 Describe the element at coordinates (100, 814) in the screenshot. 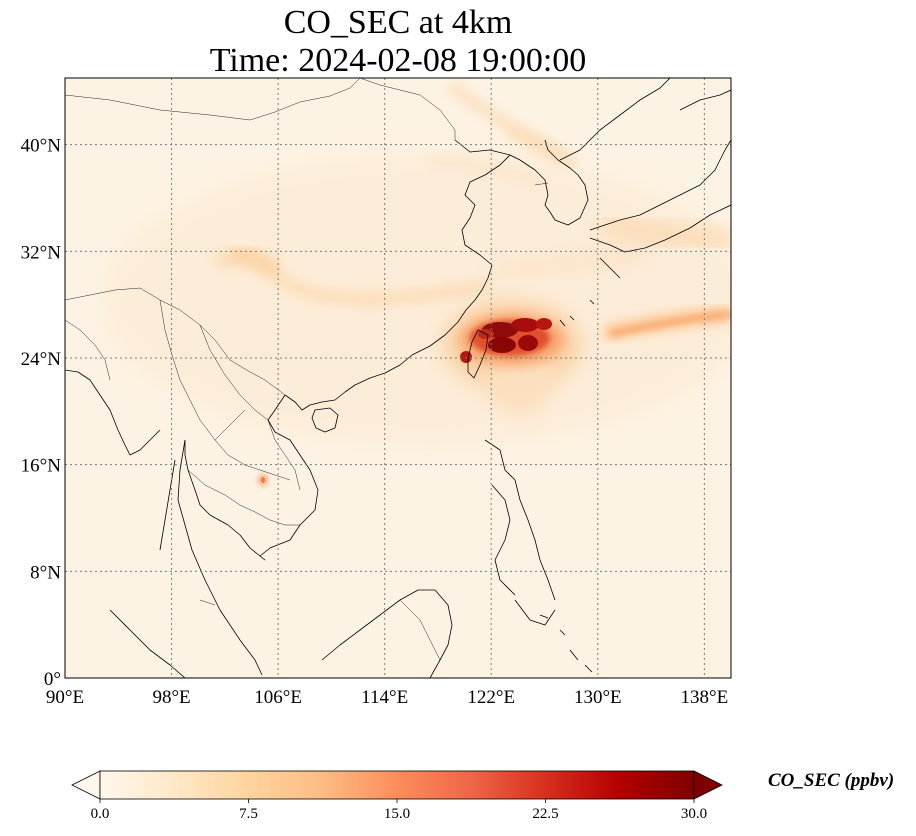

I see `colorbar-tick-label: 0.0` at that location.